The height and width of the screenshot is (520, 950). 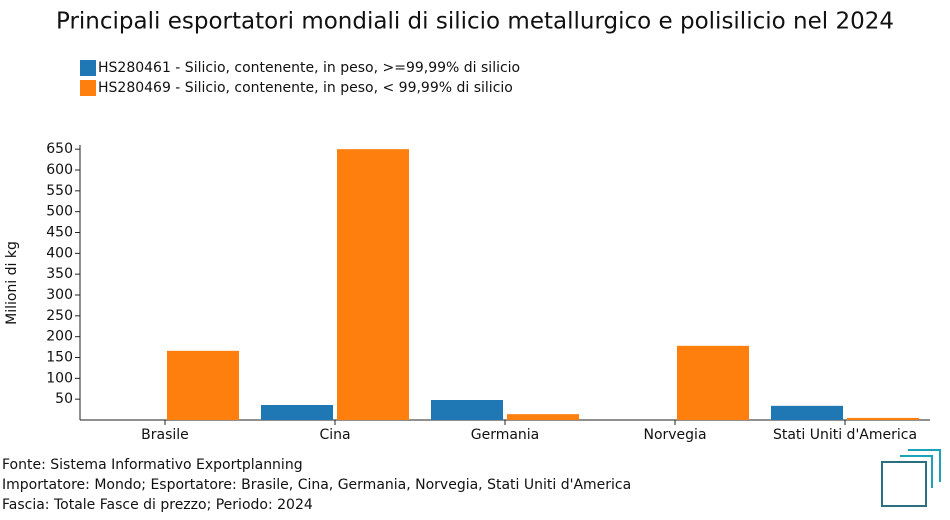 What do you see at coordinates (845, 435) in the screenshot?
I see `x-tick-label: Stati Uniti d'America` at bounding box center [845, 435].